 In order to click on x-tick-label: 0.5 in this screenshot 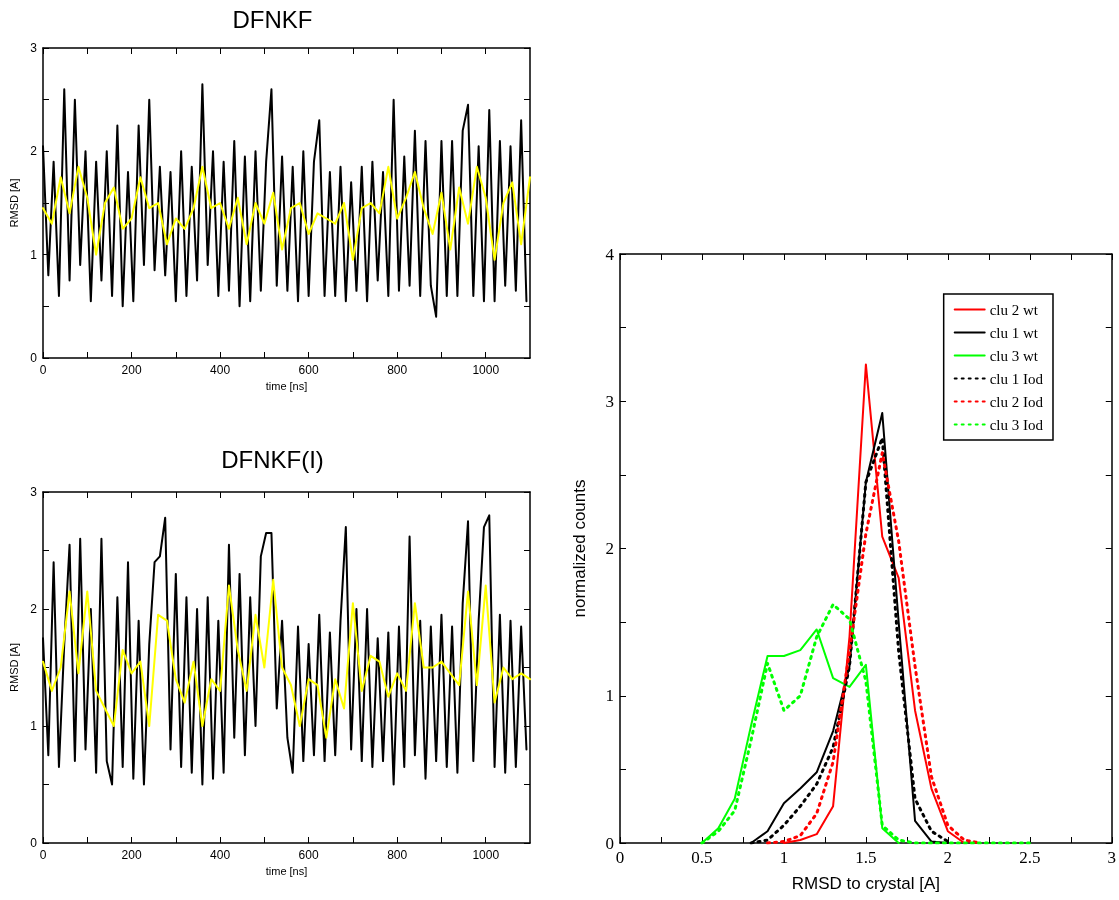, I will do `click(702, 857)`.